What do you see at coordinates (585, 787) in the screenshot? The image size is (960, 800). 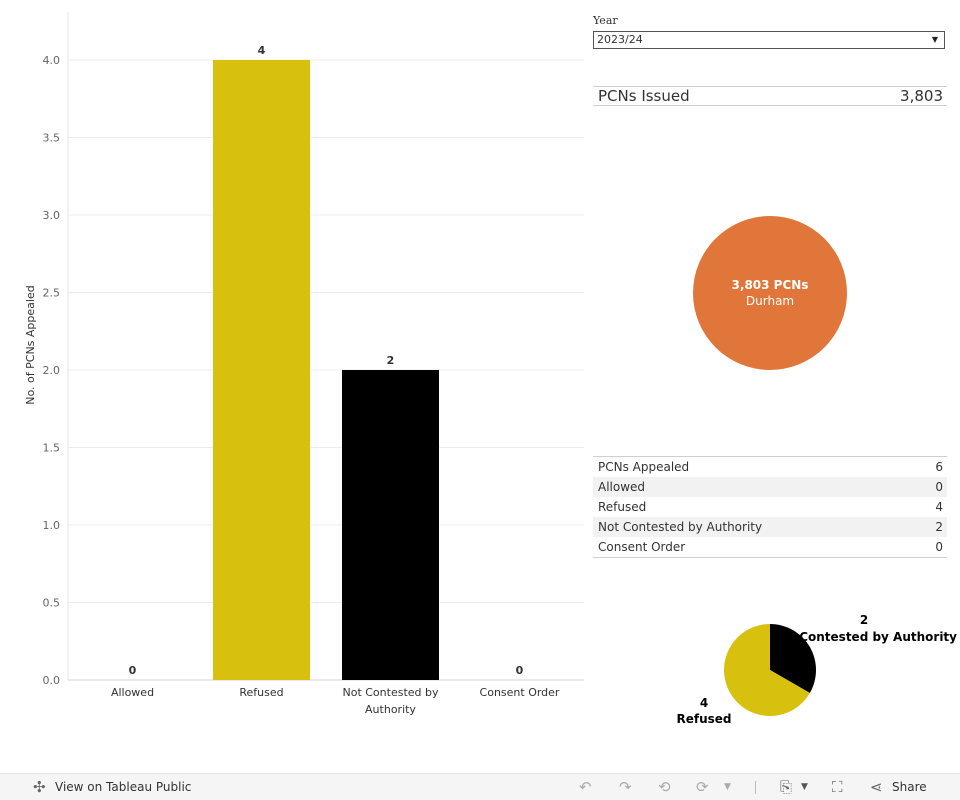 I see `undo-icon: ↶` at bounding box center [585, 787].